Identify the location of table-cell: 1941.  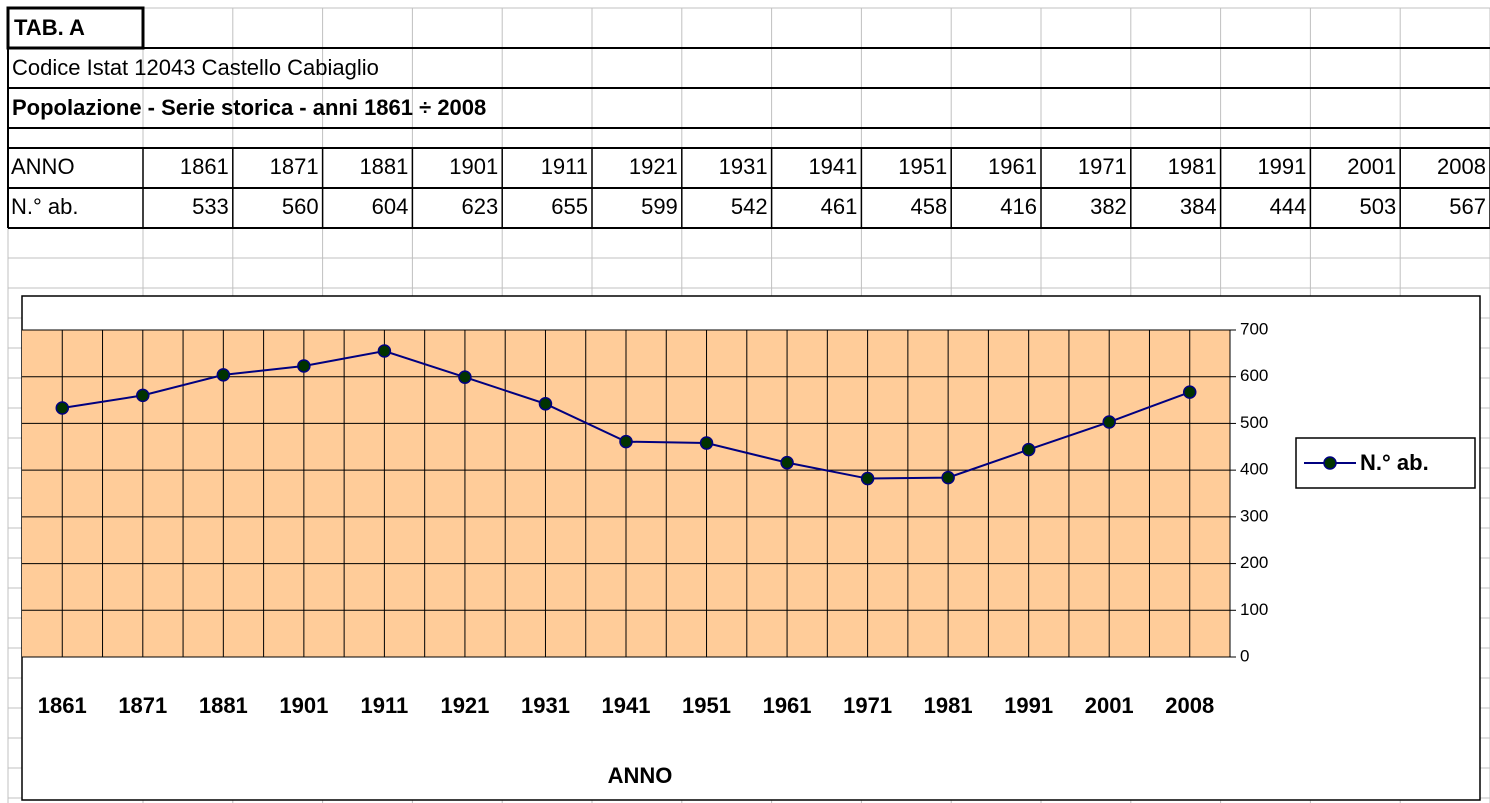
(832, 166).